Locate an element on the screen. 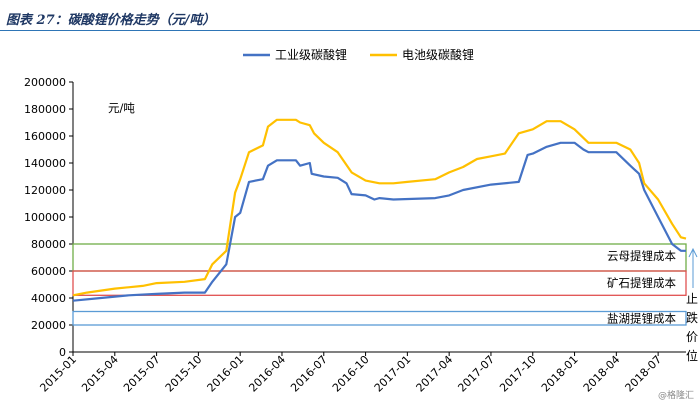  band-mica-cost-label: 云母提锂成本 is located at coordinates (641, 256).